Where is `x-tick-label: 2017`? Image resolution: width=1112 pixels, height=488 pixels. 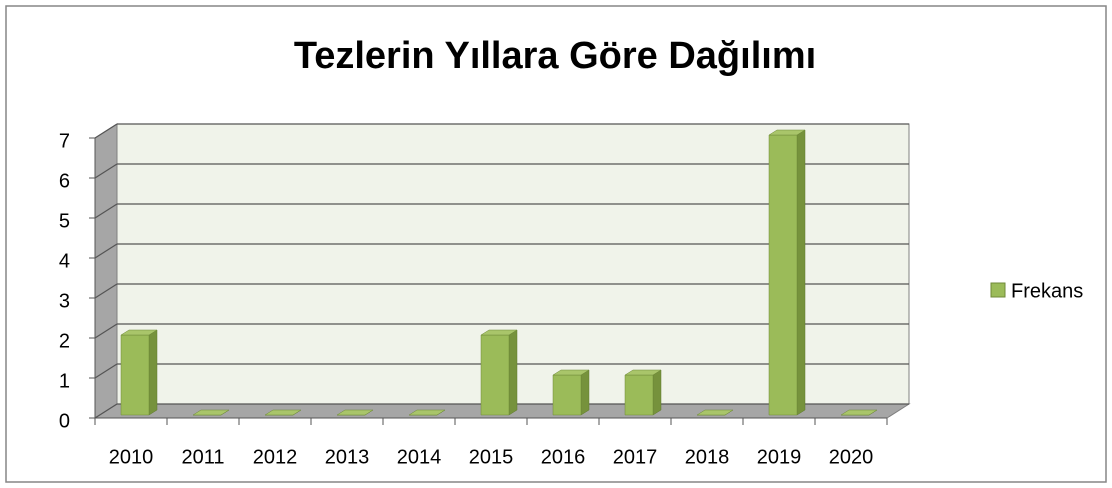
x-tick-label: 2017 is located at coordinates (635, 457).